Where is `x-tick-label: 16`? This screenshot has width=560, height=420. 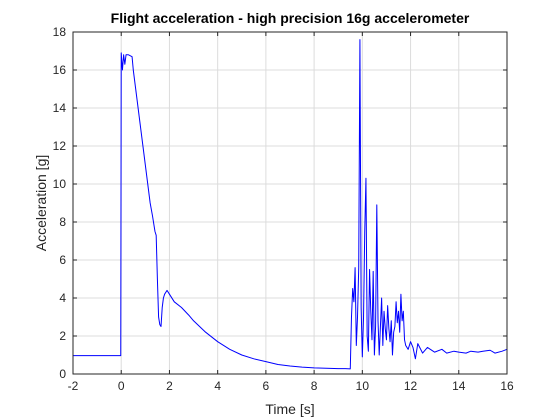
x-tick-label: 16 is located at coordinates (507, 386).